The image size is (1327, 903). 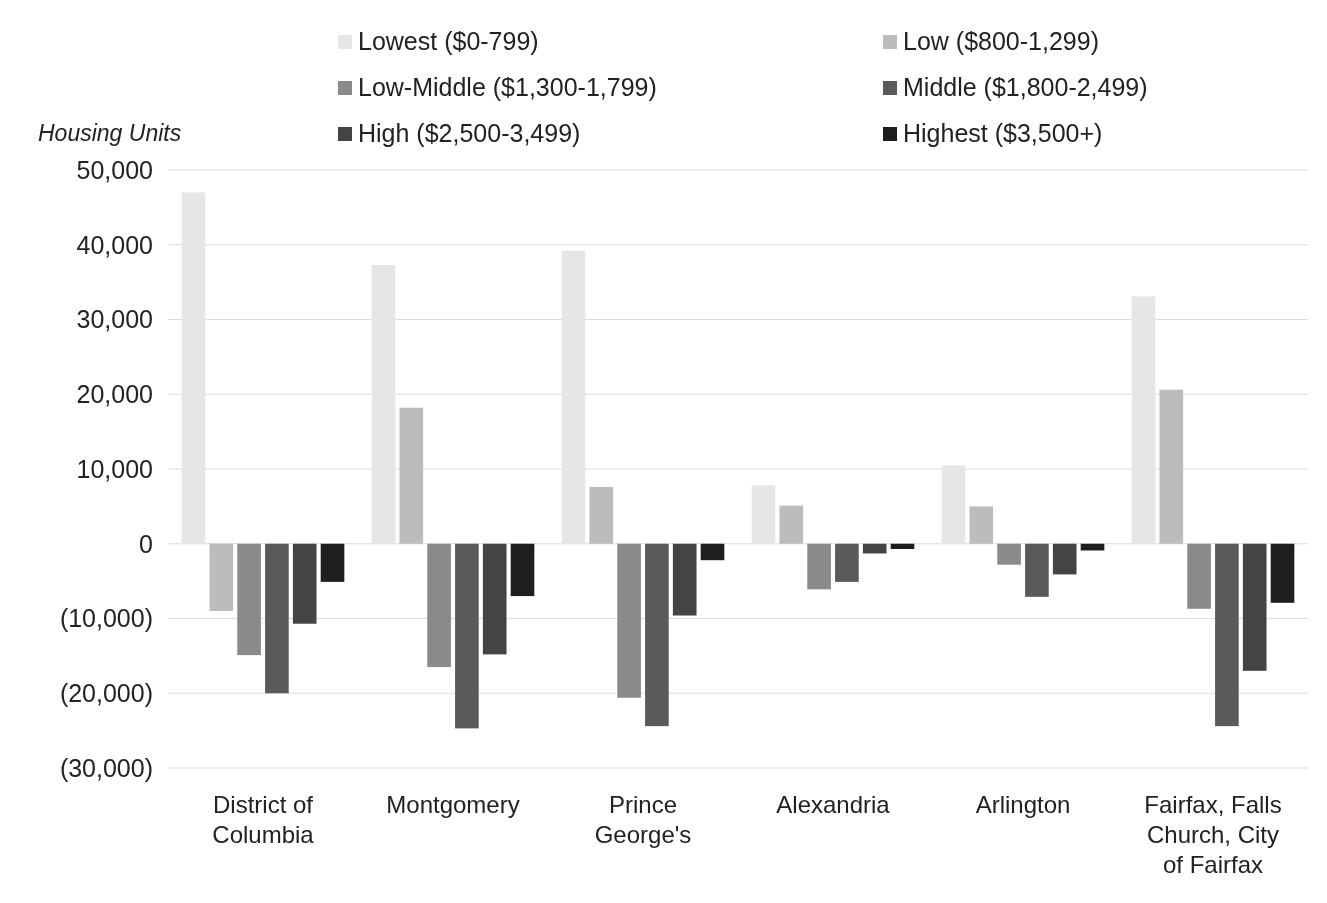 What do you see at coordinates (114, 394) in the screenshot?
I see `y-tick-label: 20,000` at bounding box center [114, 394].